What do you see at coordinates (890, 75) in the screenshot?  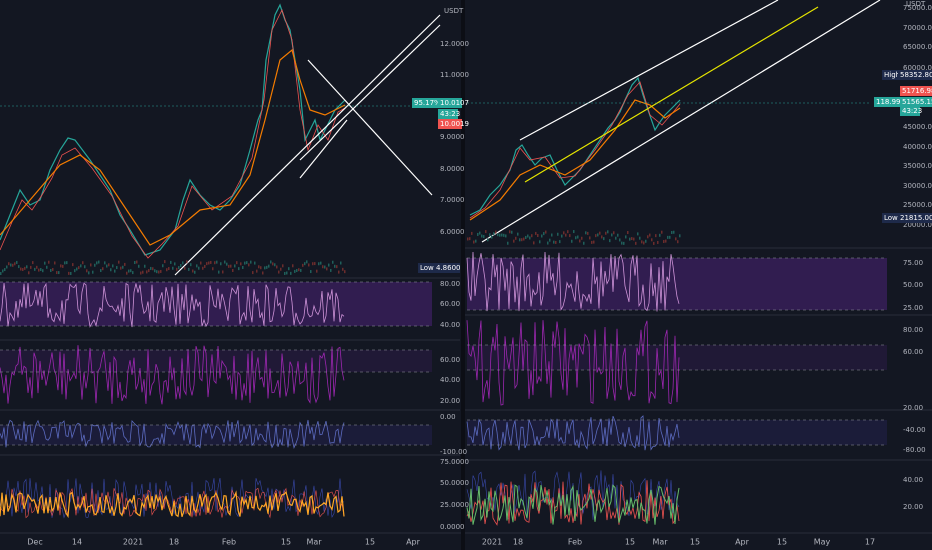 I see `high-label-bg` at bounding box center [890, 75].